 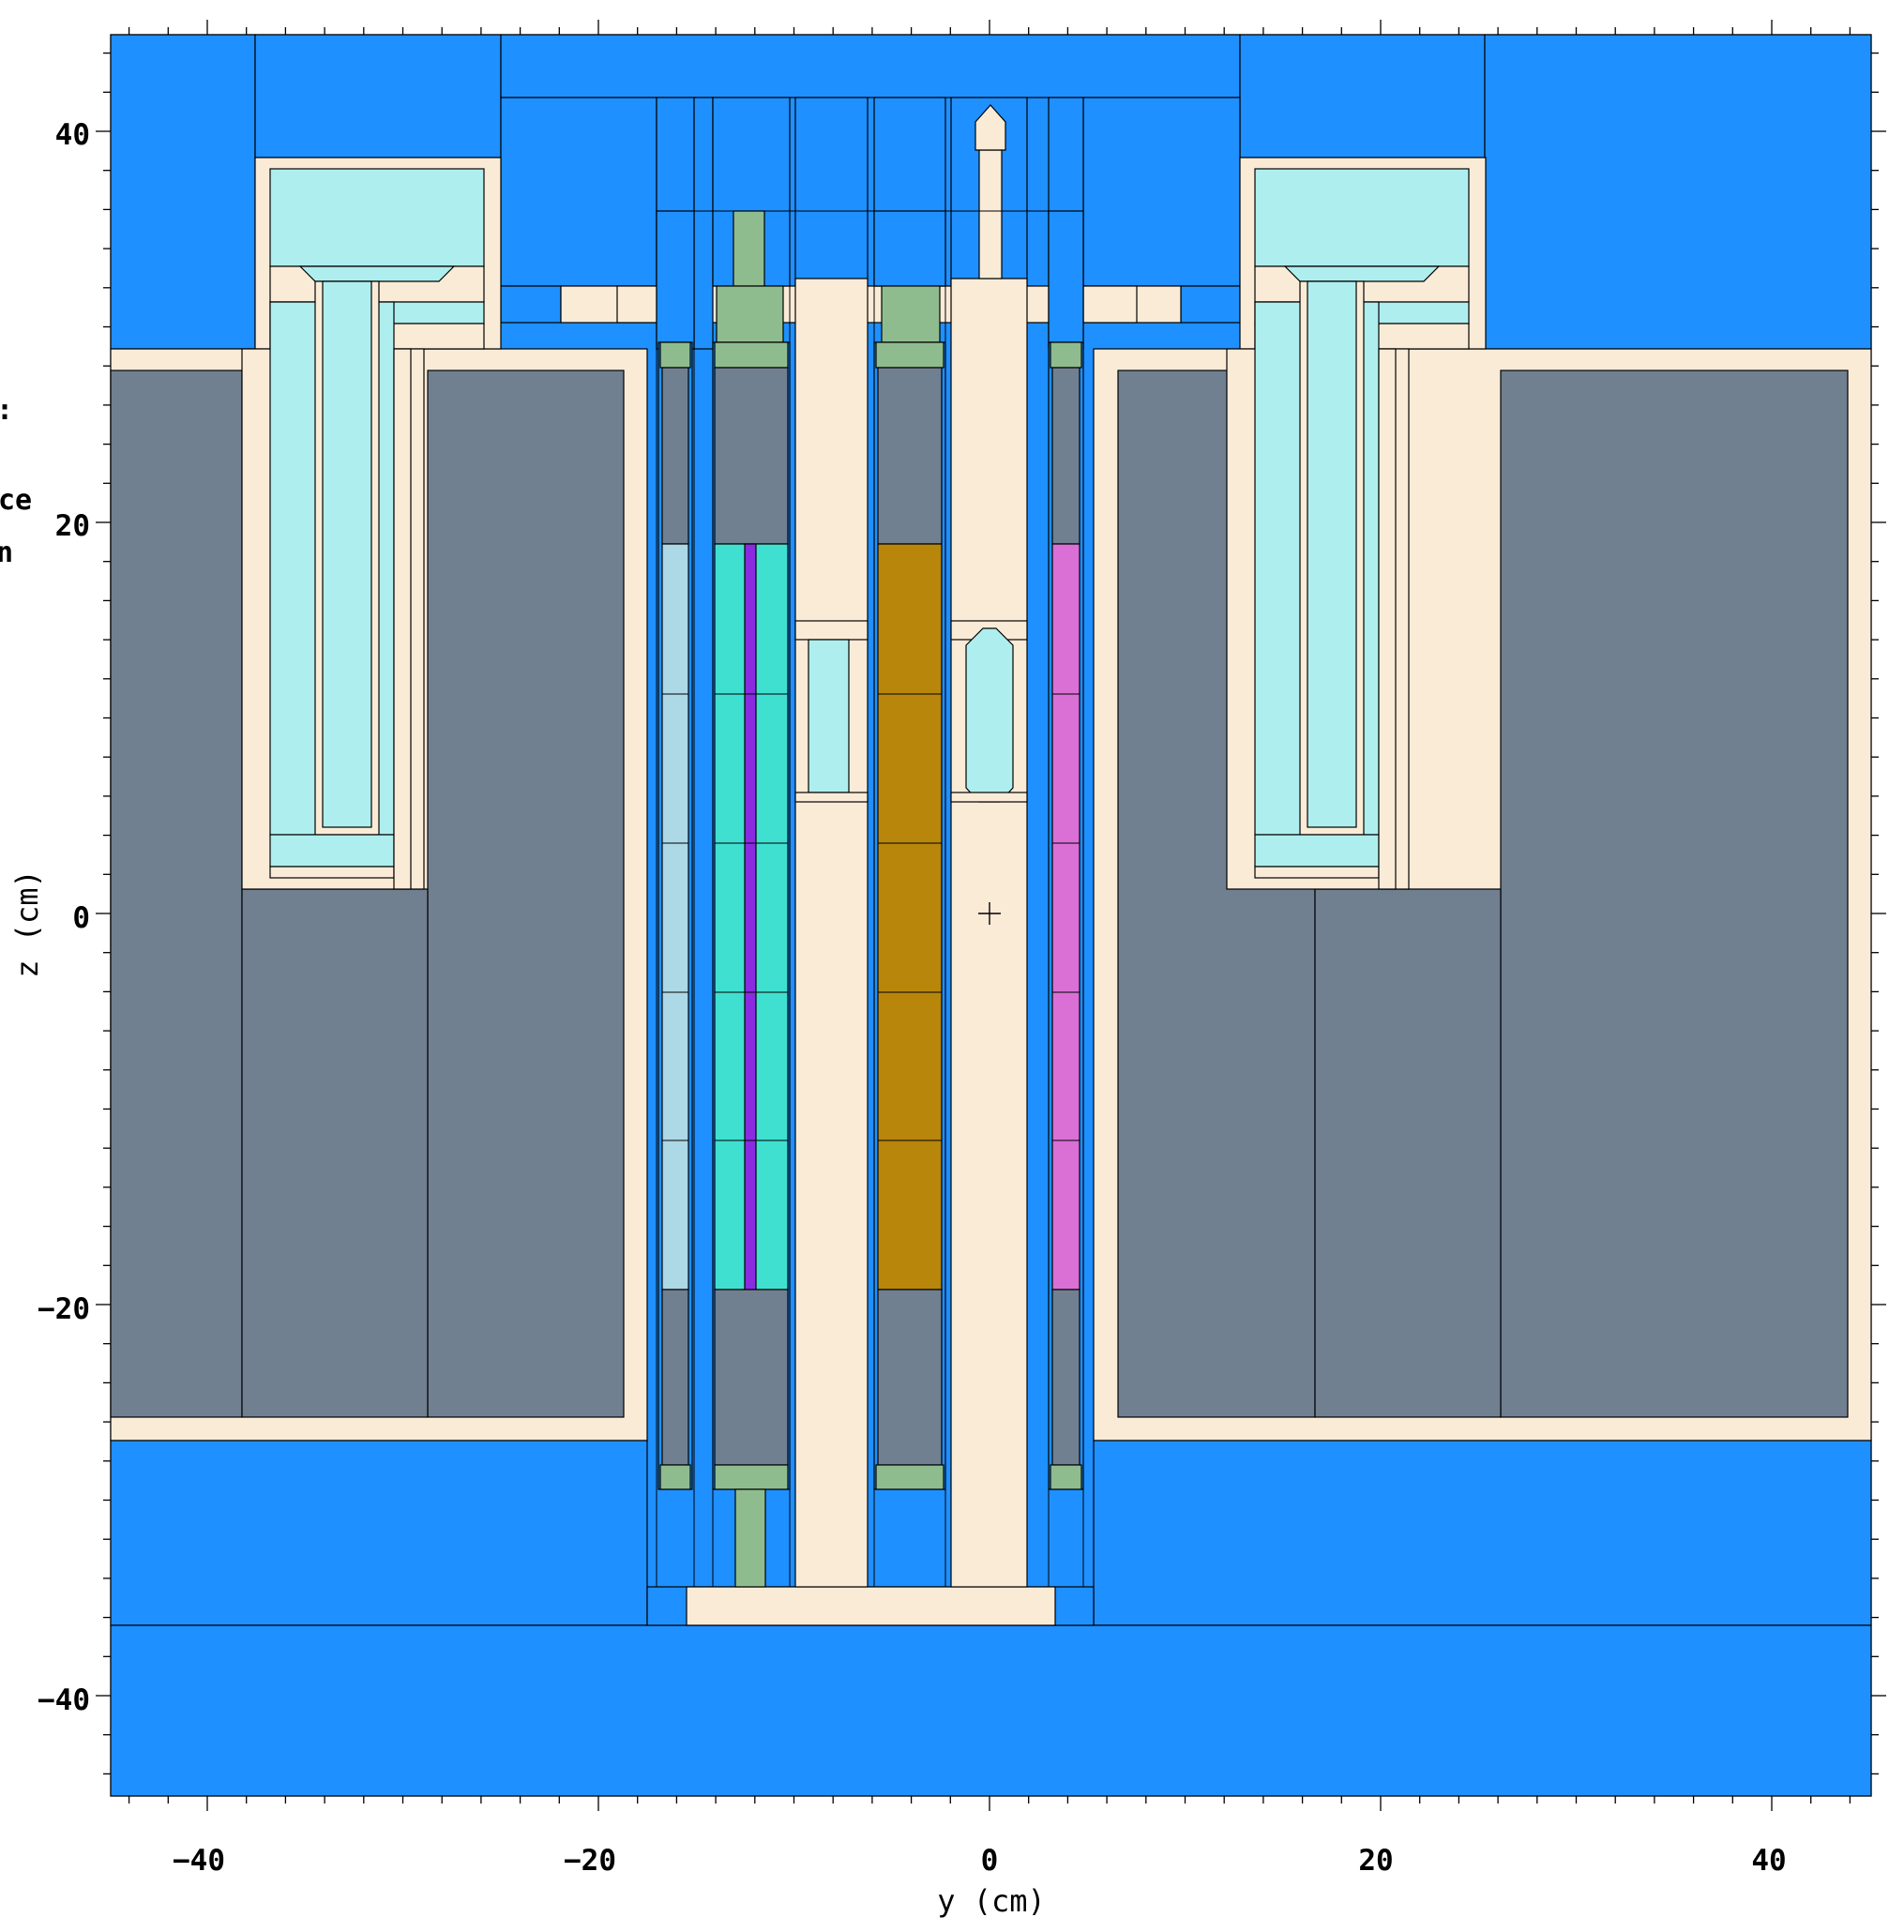 I want to click on thimble-stem, so click(x=990, y=214).